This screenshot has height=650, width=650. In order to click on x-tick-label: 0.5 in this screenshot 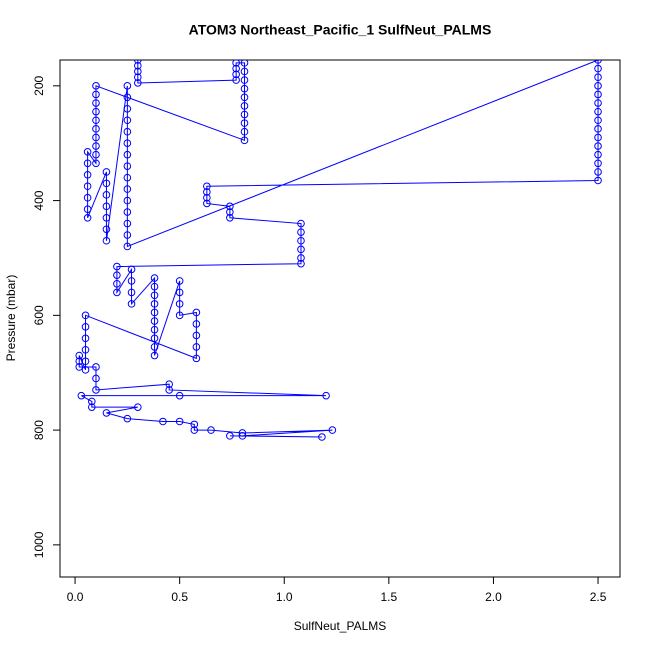, I will do `click(179, 597)`.